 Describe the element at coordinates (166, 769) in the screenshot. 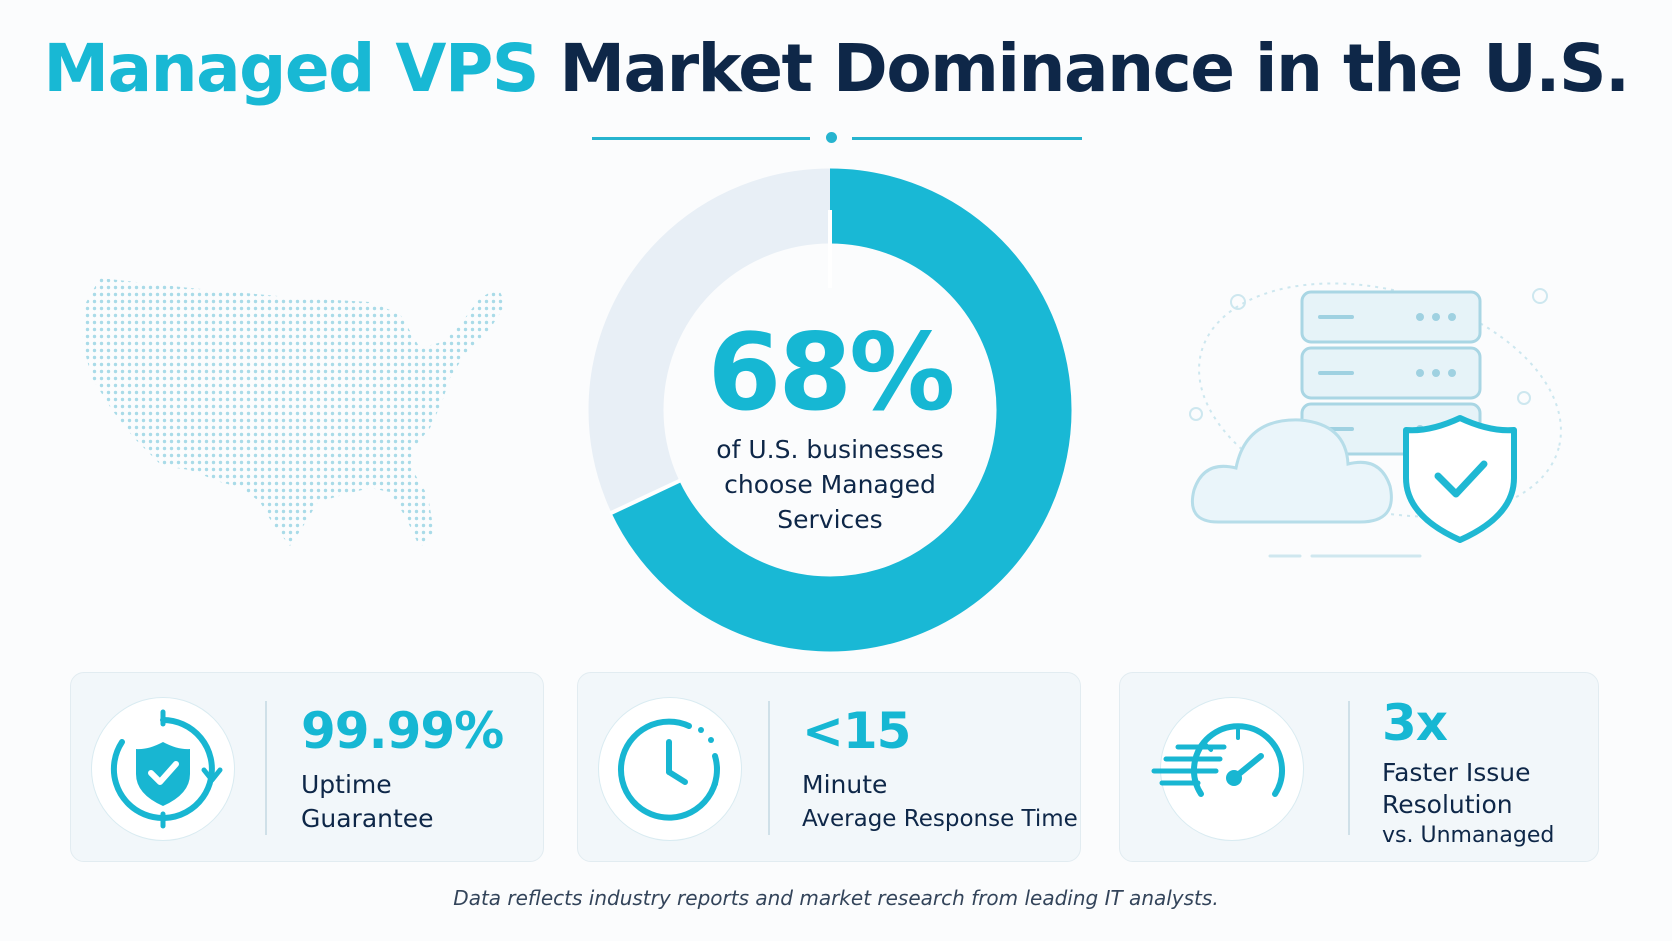

I see `shield-check-cycle-icon` at that location.